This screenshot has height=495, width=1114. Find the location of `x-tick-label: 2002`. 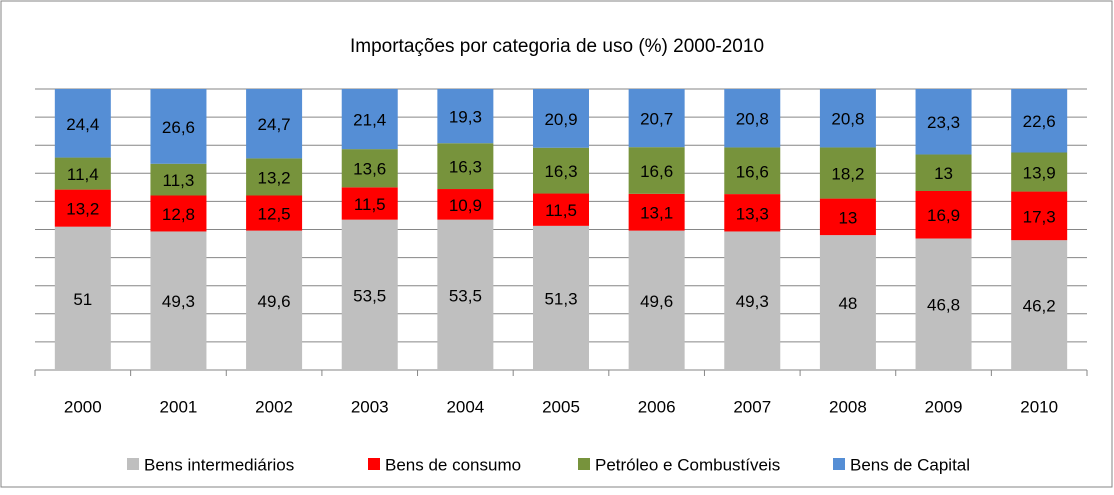

x-tick-label: 2002 is located at coordinates (274, 406).